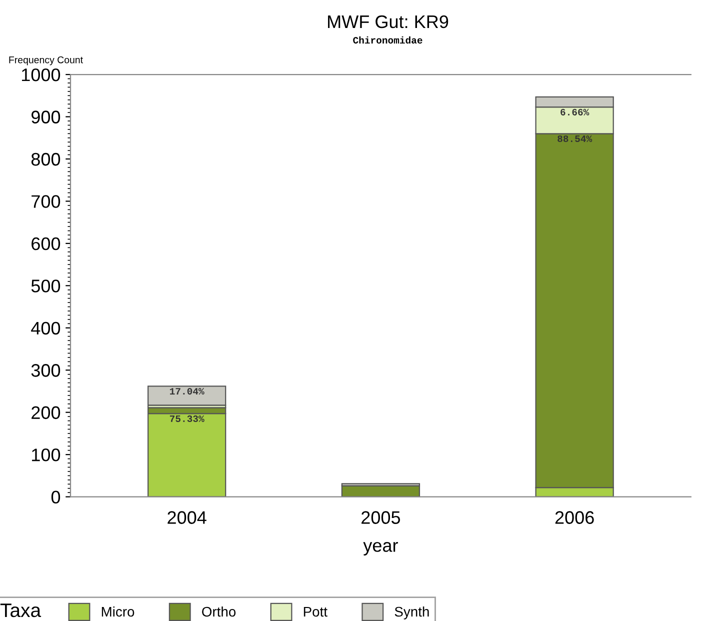 This screenshot has height=621, width=705. I want to click on annotation: 6.66%, so click(575, 112).